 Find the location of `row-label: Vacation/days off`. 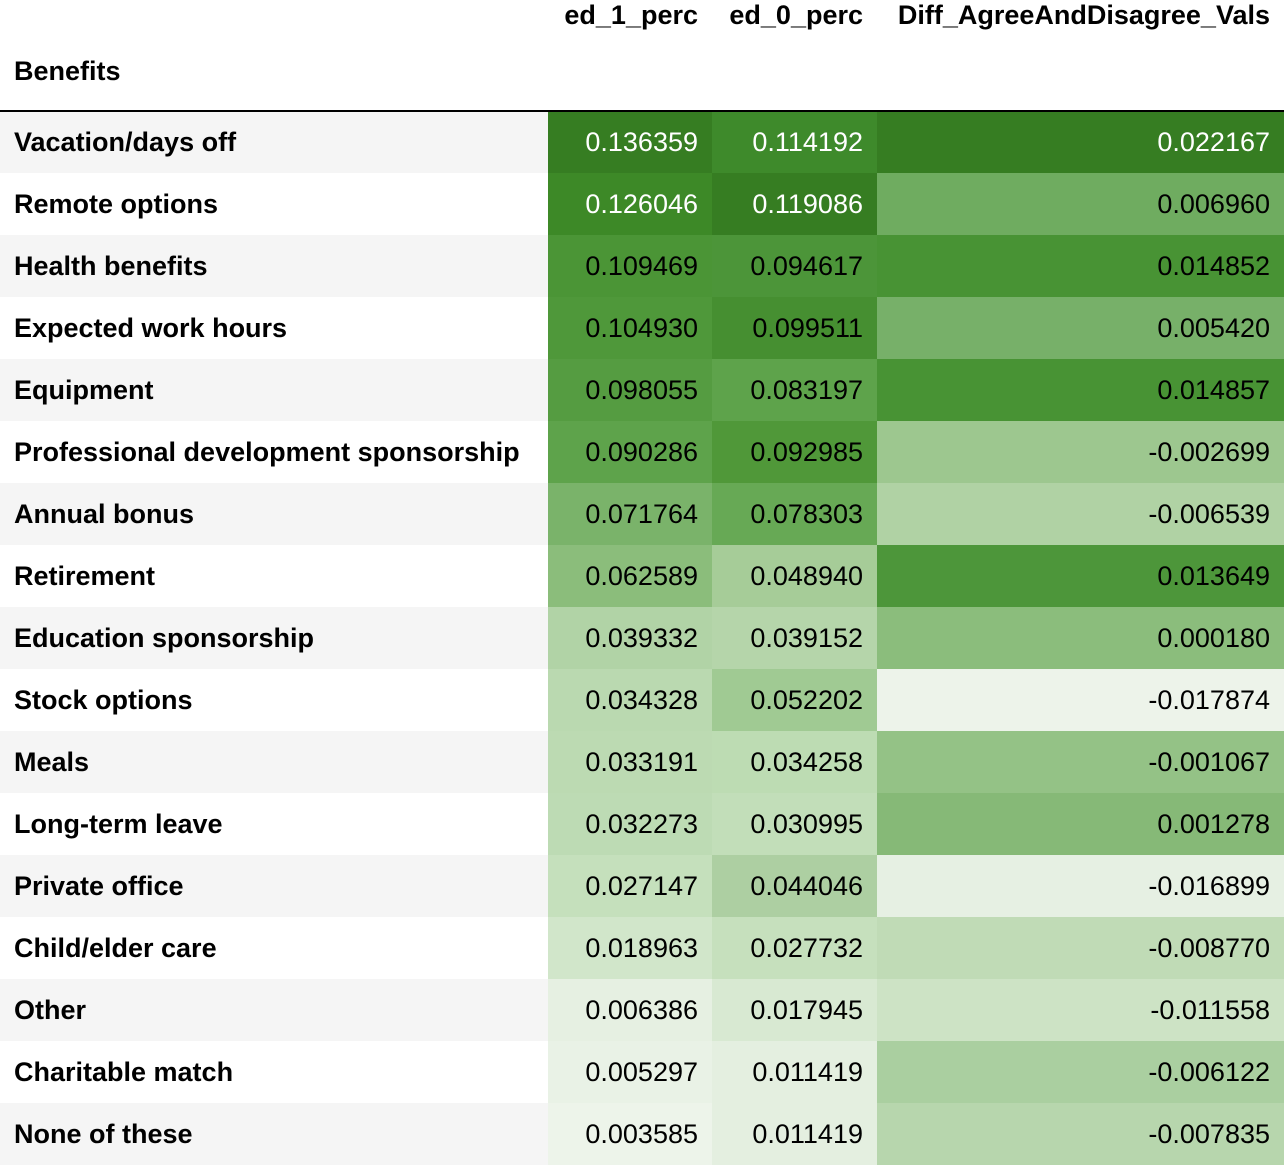

row-label: Vacation/days off is located at coordinates (274, 142).